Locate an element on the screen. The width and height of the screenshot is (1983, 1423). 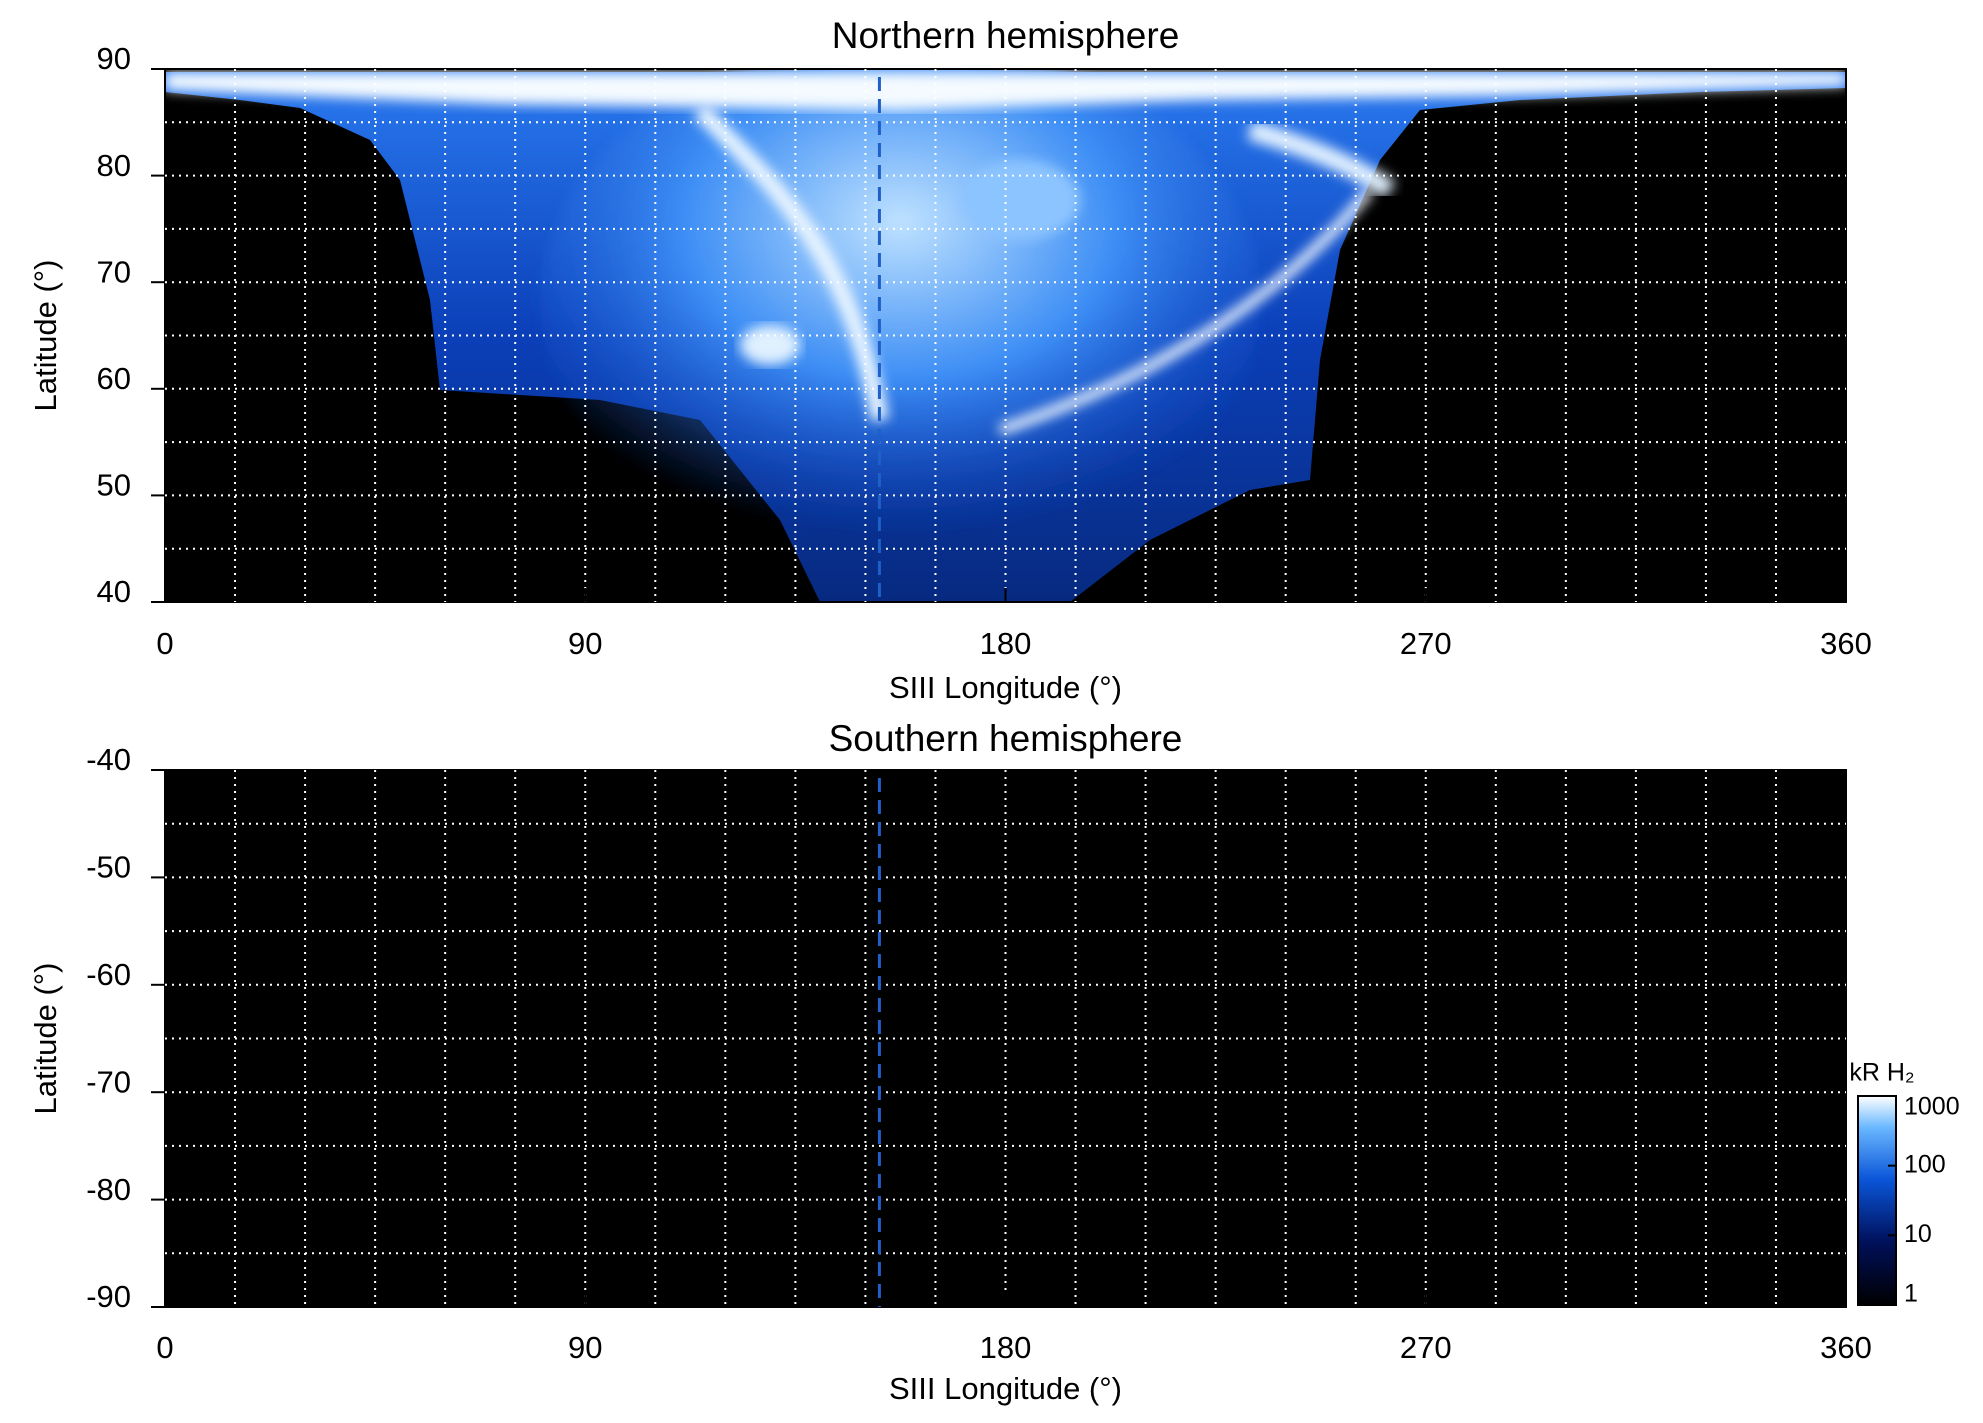
y-tick-label: 80 is located at coordinates (114, 165).